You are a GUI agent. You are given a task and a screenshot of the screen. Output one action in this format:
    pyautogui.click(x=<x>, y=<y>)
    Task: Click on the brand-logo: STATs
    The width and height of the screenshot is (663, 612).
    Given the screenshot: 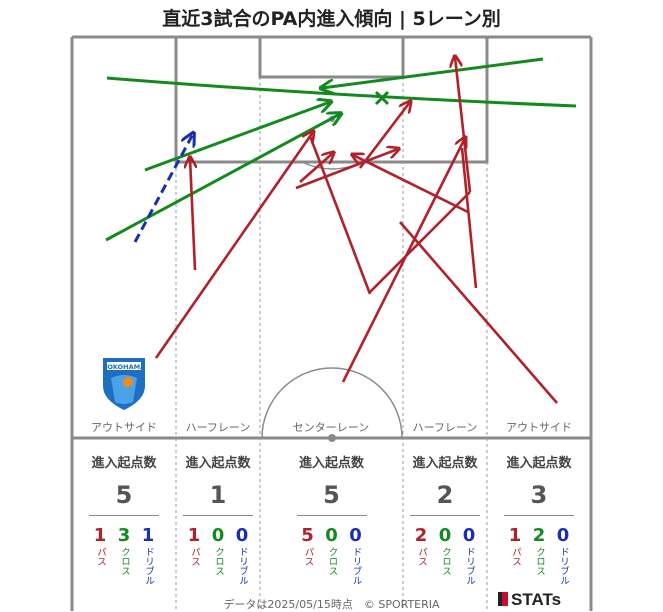 What is the action you would take?
    pyautogui.click(x=529, y=600)
    